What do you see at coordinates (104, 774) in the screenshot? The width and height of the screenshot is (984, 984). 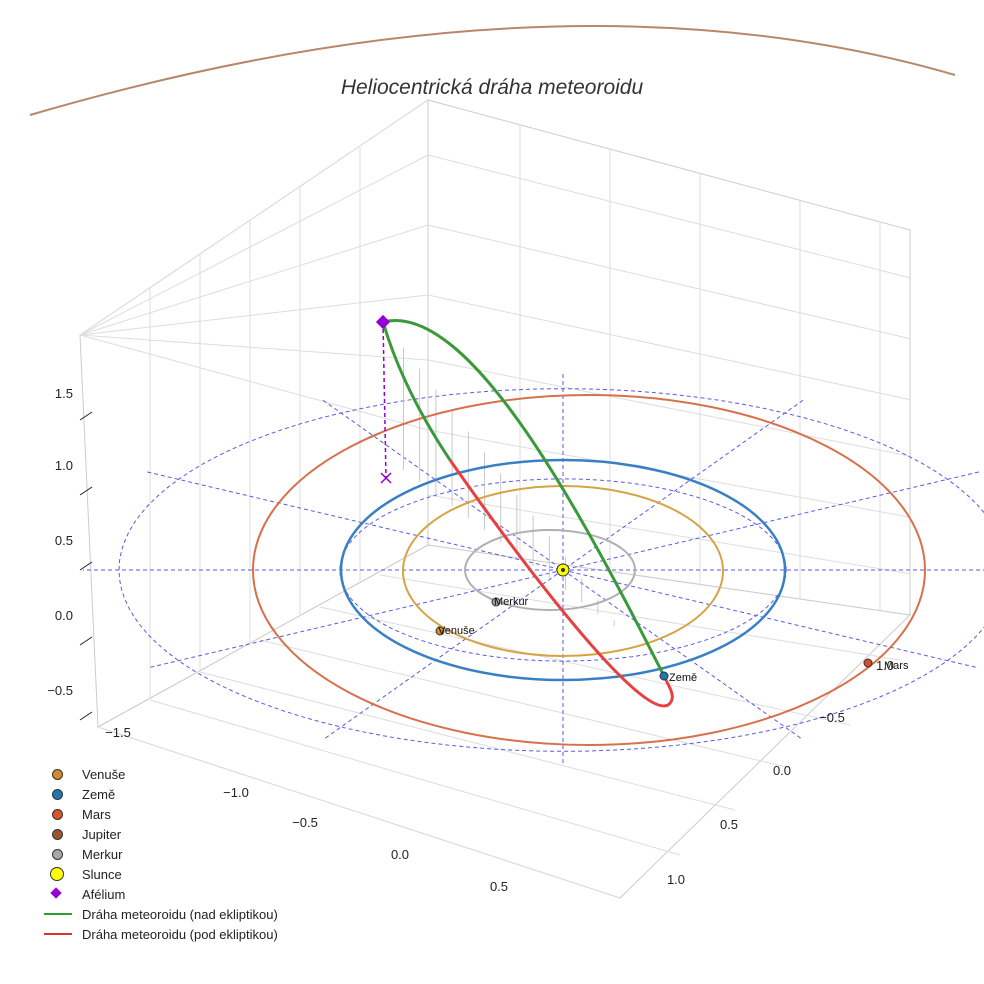 I see `legend-label: Venuše` at bounding box center [104, 774].